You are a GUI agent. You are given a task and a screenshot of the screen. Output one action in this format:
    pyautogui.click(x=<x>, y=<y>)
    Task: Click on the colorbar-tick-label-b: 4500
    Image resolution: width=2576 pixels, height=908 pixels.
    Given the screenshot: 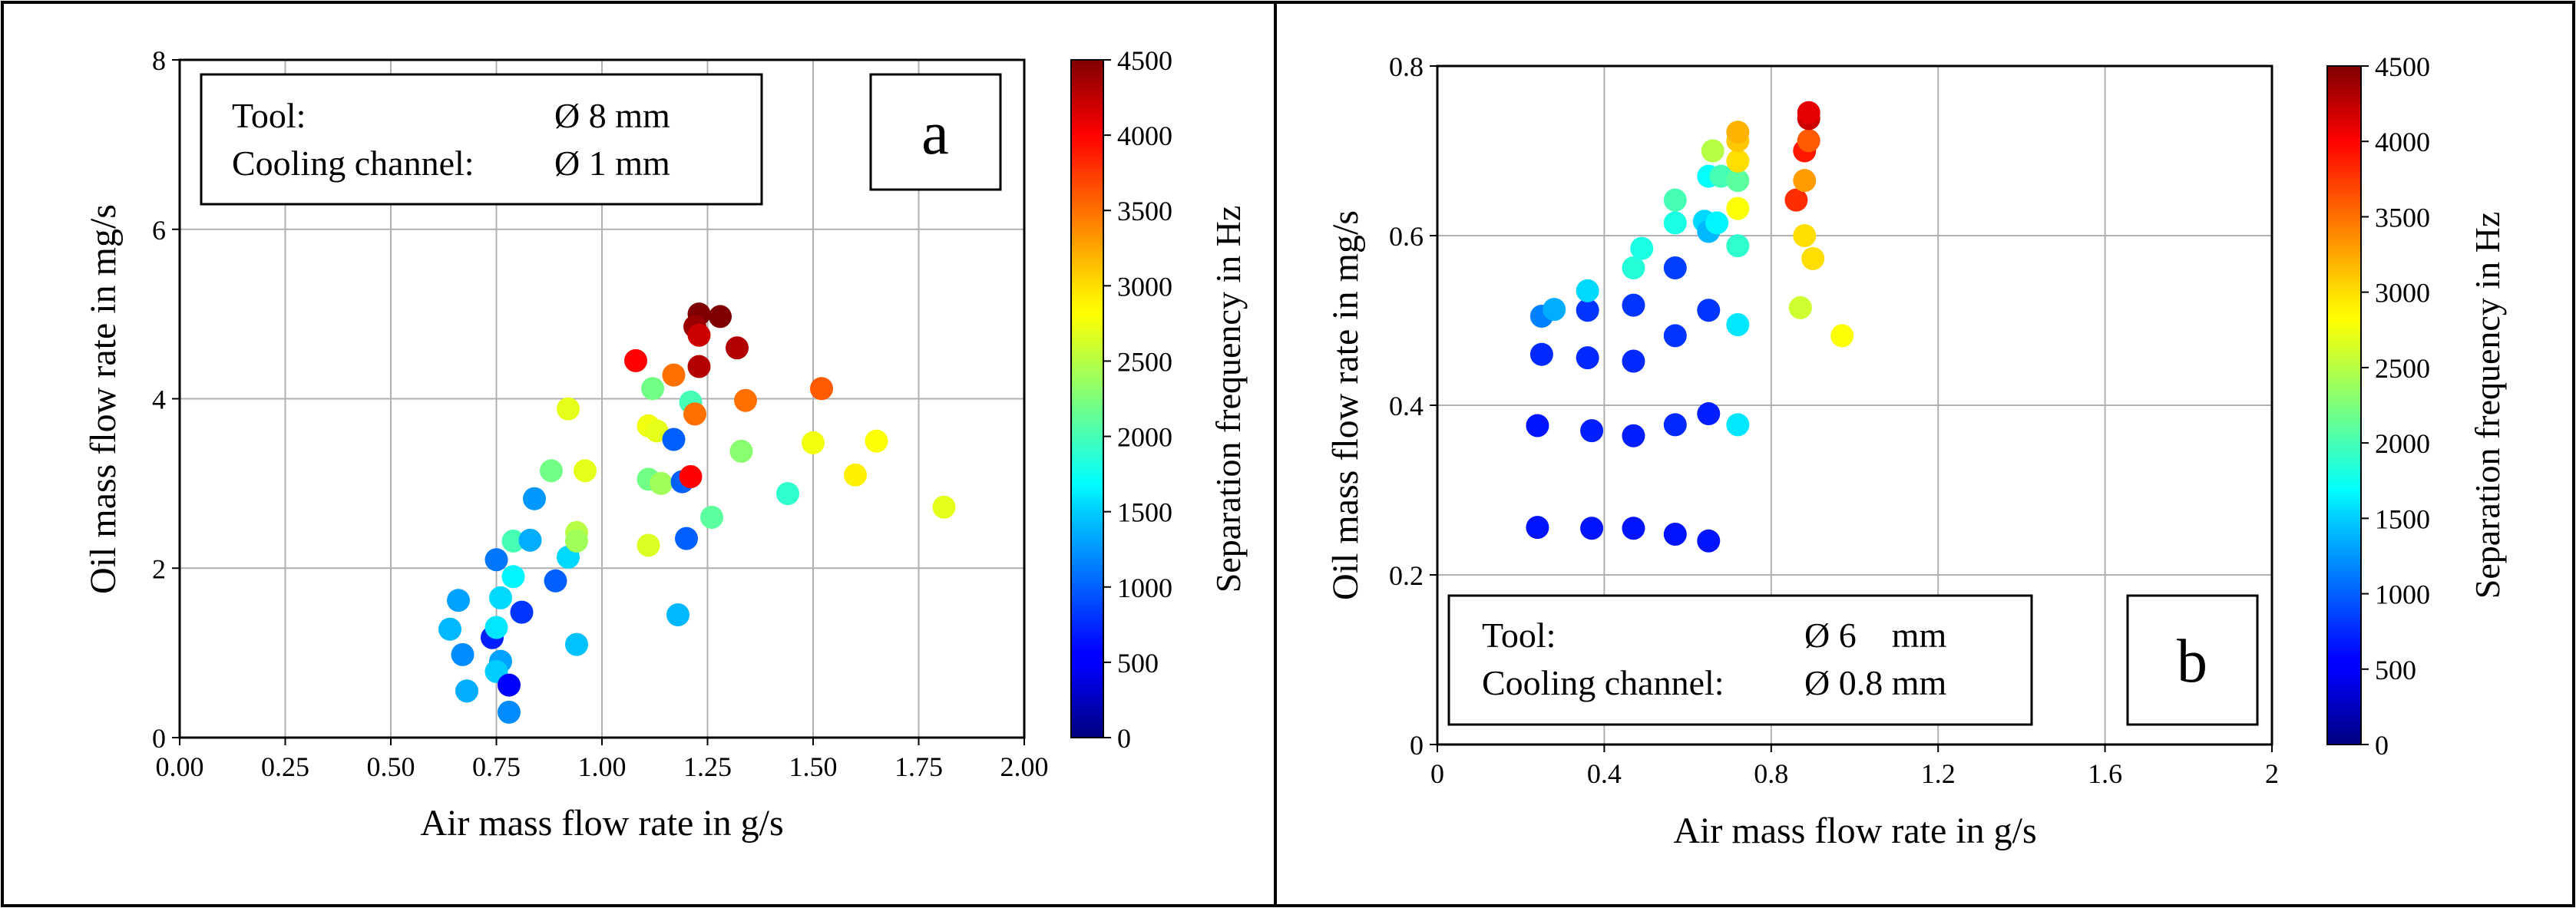 What is the action you would take?
    pyautogui.click(x=2402, y=66)
    